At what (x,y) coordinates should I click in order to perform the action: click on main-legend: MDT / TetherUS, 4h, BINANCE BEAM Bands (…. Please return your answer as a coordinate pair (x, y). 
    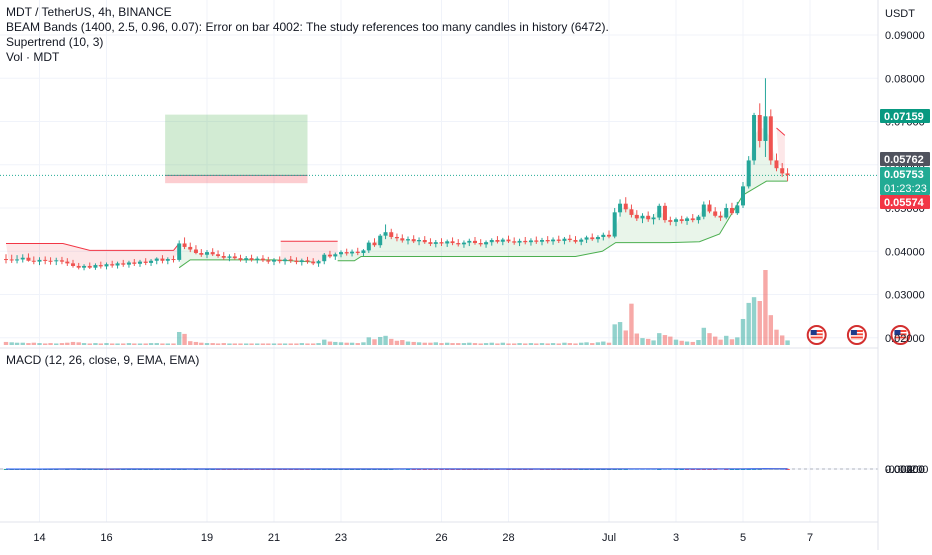
    Looking at the image, I should click on (307, 35).